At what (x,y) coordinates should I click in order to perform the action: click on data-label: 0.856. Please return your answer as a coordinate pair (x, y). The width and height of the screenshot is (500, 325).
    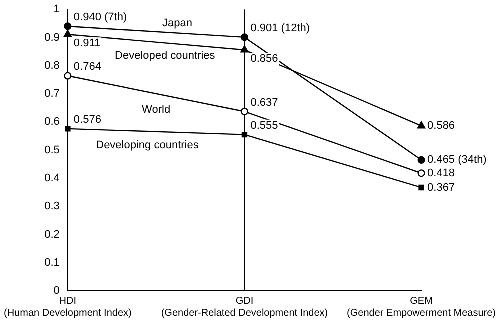
    Looking at the image, I should click on (264, 59).